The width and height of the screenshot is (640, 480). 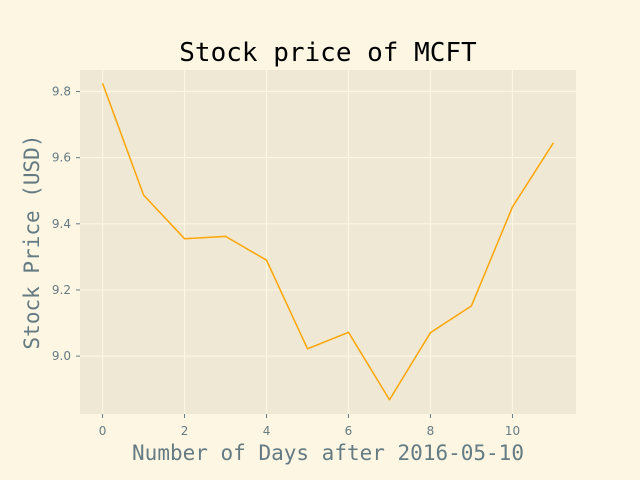 I want to click on x-axis-ticks: 0 2 4 6 8 10, so click(x=309, y=426).